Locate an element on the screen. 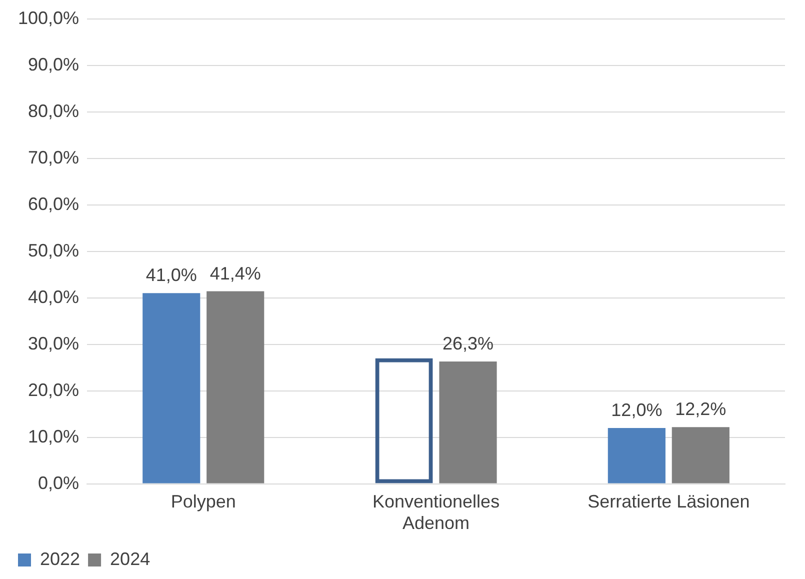 This screenshot has height=579, width=805. data-label: 26,3% is located at coordinates (468, 343).